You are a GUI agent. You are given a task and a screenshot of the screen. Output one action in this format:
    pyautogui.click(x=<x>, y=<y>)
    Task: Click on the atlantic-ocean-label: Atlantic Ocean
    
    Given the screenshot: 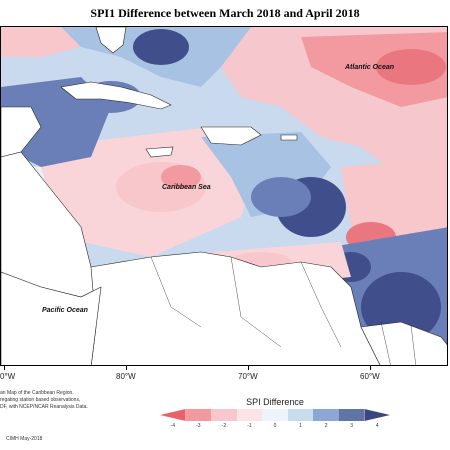 What is the action you would take?
    pyautogui.click(x=370, y=67)
    